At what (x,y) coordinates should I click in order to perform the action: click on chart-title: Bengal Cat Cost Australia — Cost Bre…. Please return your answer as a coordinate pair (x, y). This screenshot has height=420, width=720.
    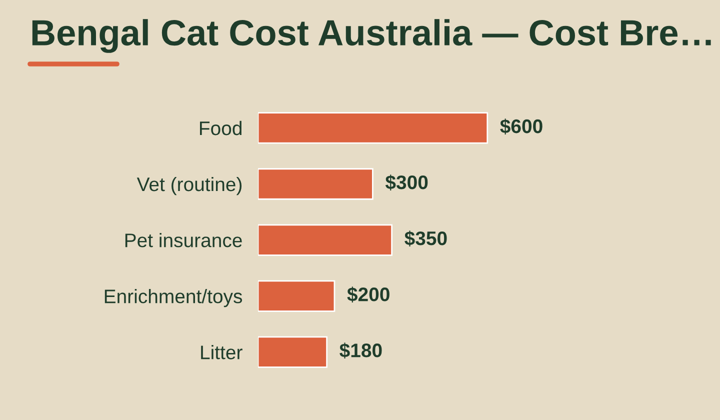
    Looking at the image, I should click on (371, 36).